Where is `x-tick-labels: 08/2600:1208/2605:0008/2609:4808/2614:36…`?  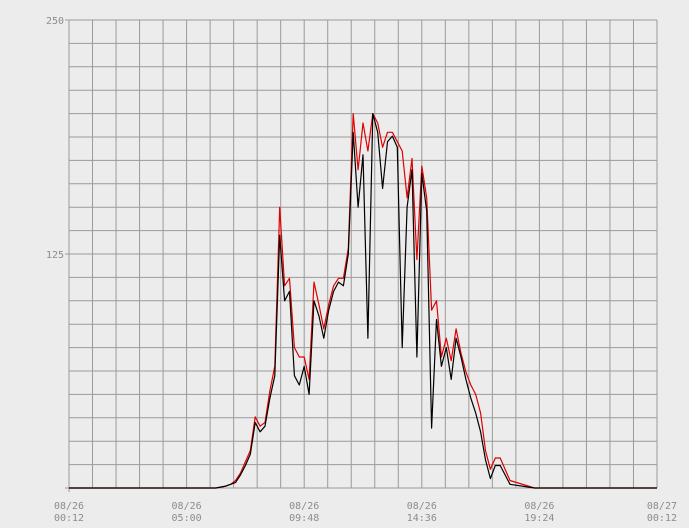 x-tick-labels: 08/2600:1208/2605:0008/2609:4808/2614:36… is located at coordinates (365, 512).